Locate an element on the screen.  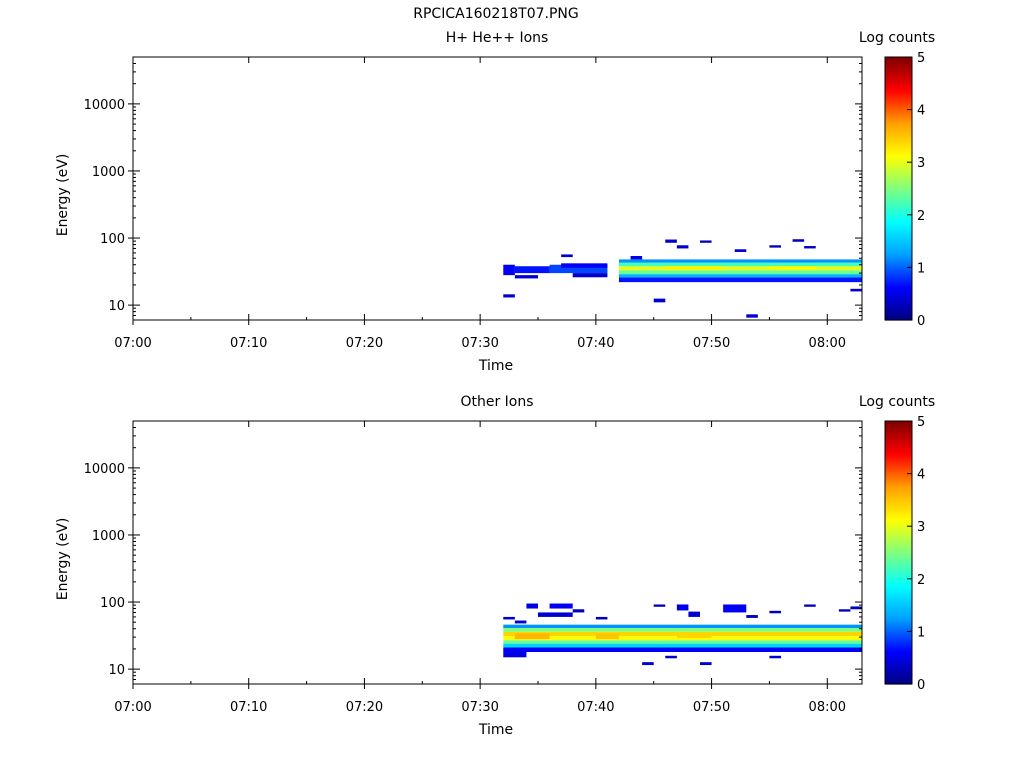
y-tick-label: 1000 is located at coordinates (108, 536).